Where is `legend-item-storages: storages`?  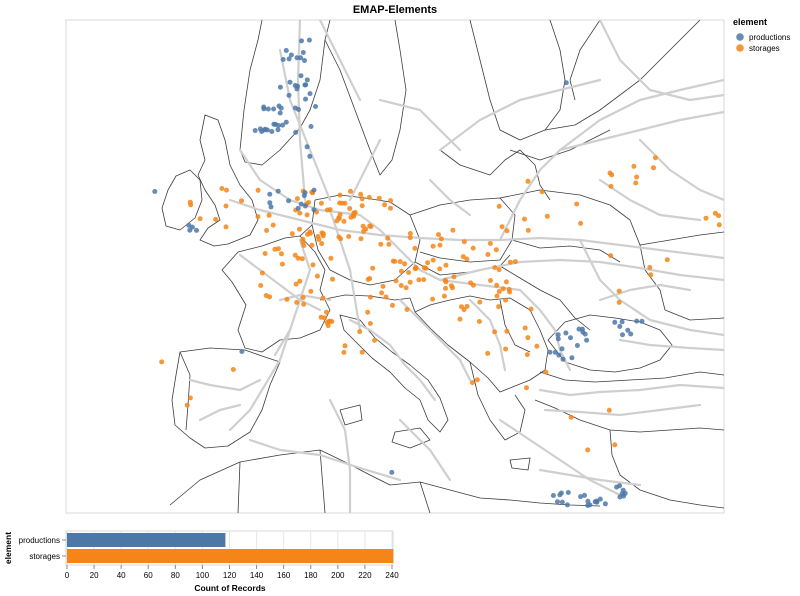 legend-item-storages: storages is located at coordinates (758, 48).